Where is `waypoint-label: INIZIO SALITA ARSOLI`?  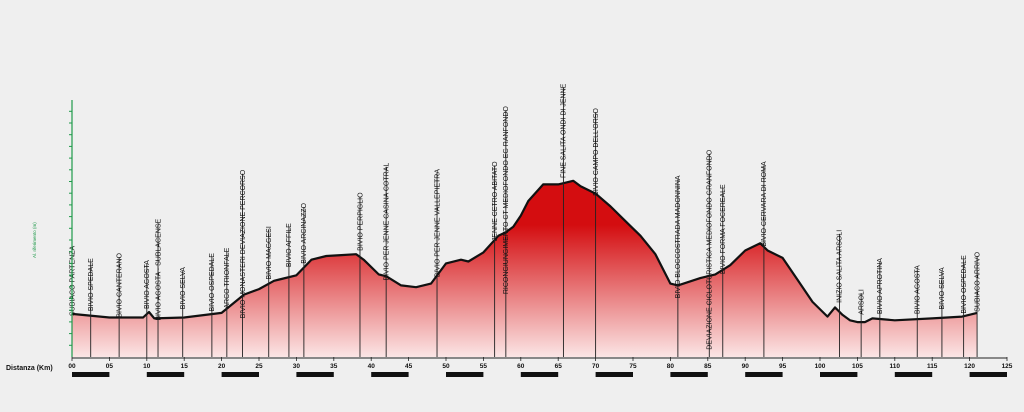 waypoint-label: INIZIO SALITA ARSOLI is located at coordinates (840, 266).